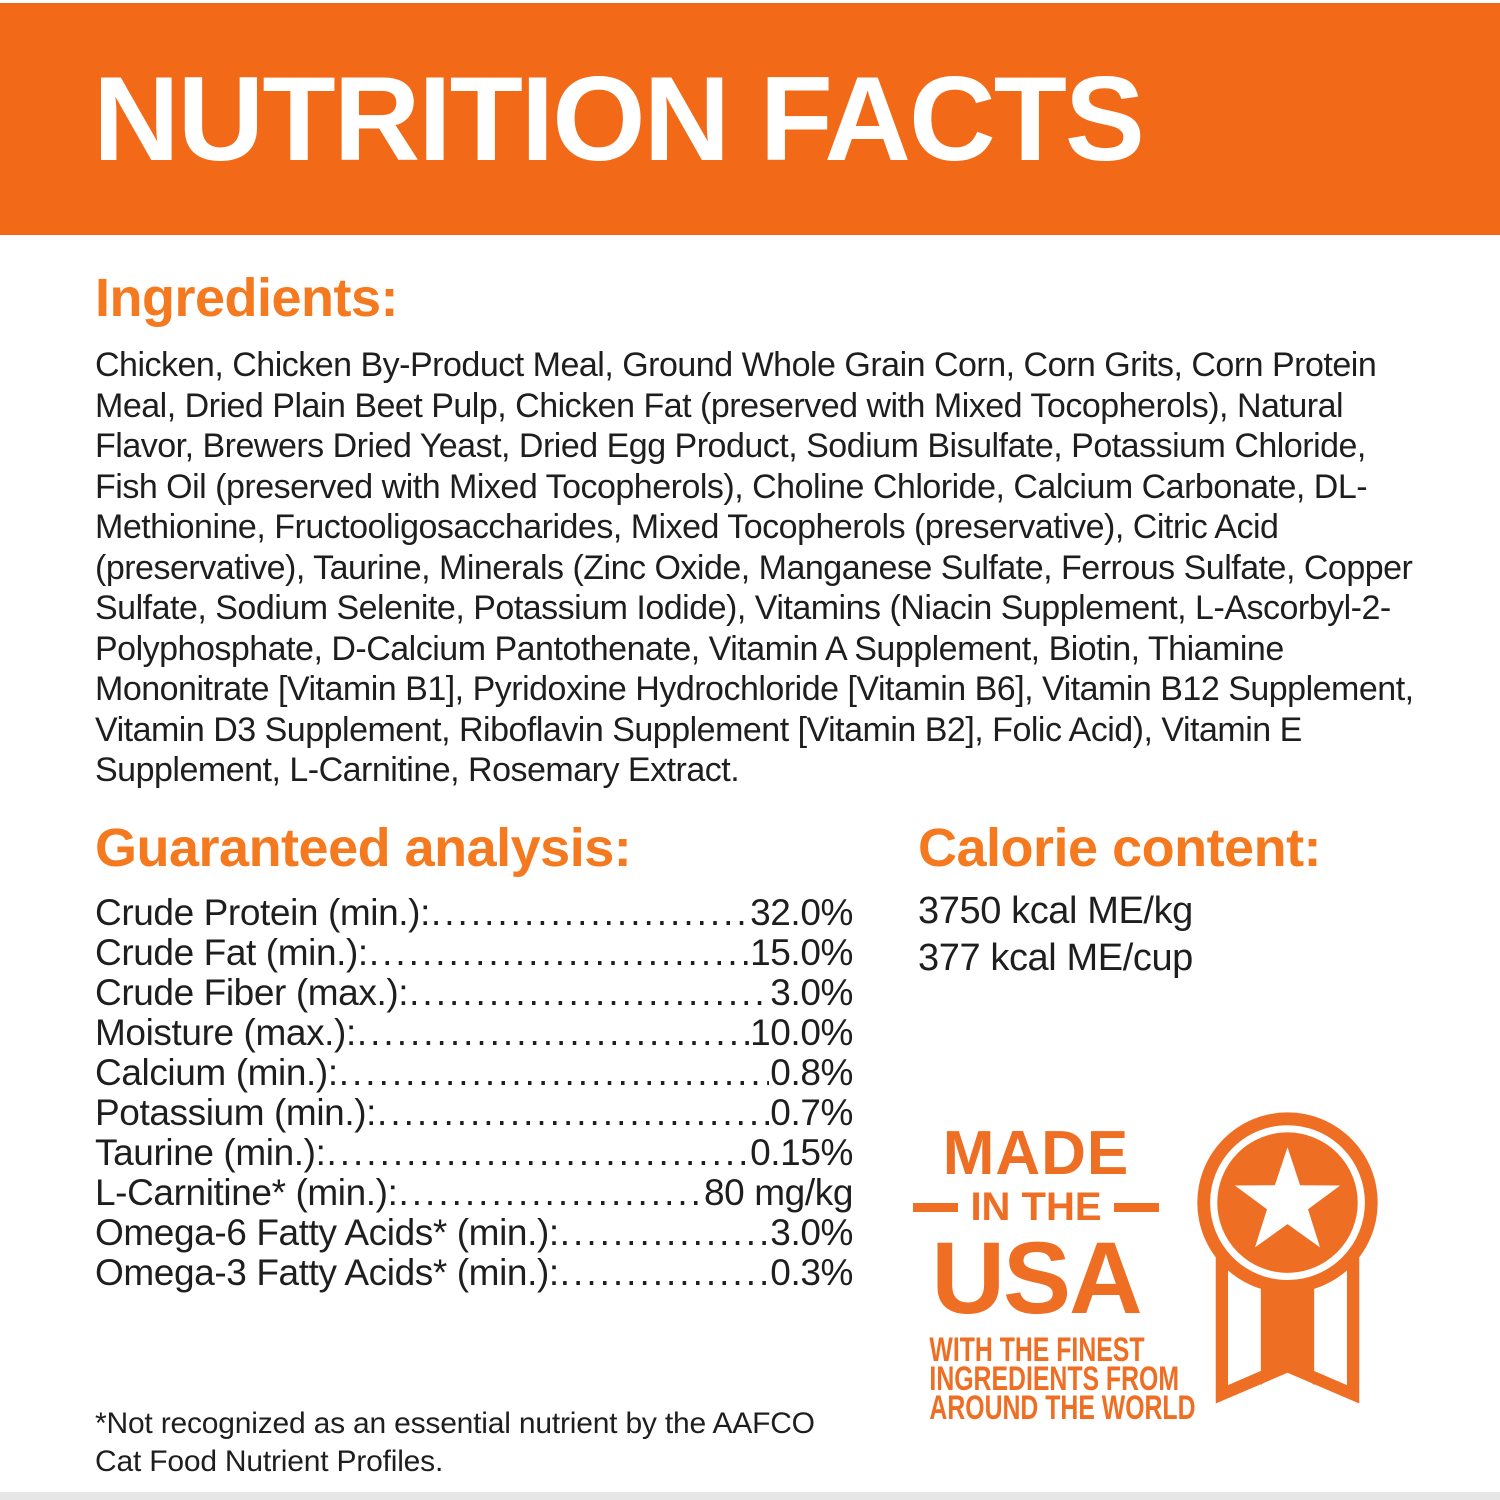 The width and height of the screenshot is (1500, 1500). Describe the element at coordinates (1037, 1350) in the screenshot. I see `made-subline: WITH THE FINEST` at that location.